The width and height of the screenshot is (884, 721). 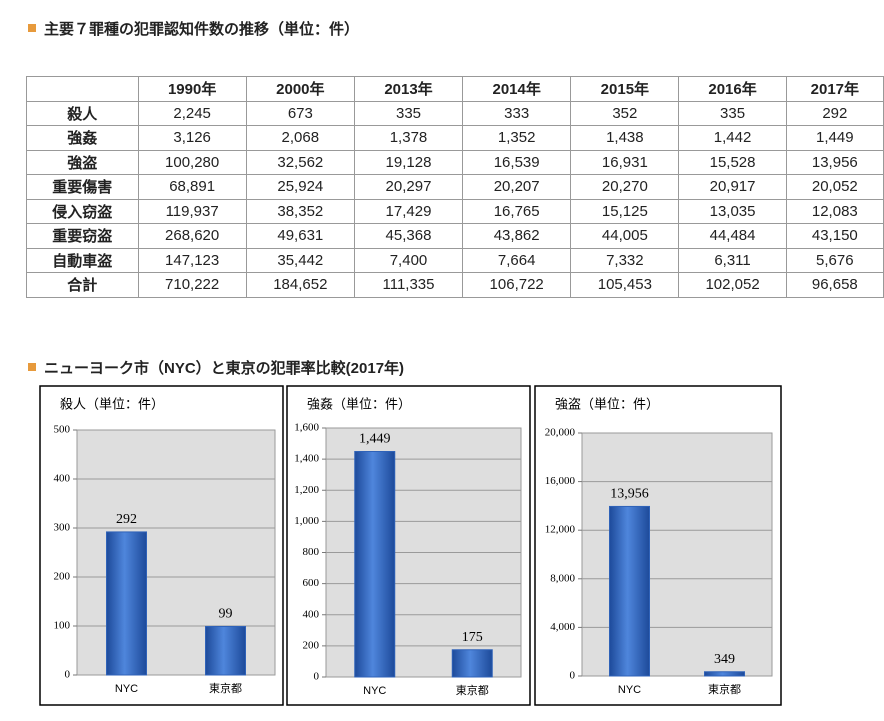 I want to click on heading: ニューヨーク市（NYC）と東京の犯罪率比較(2017年), so click(x=216, y=367).